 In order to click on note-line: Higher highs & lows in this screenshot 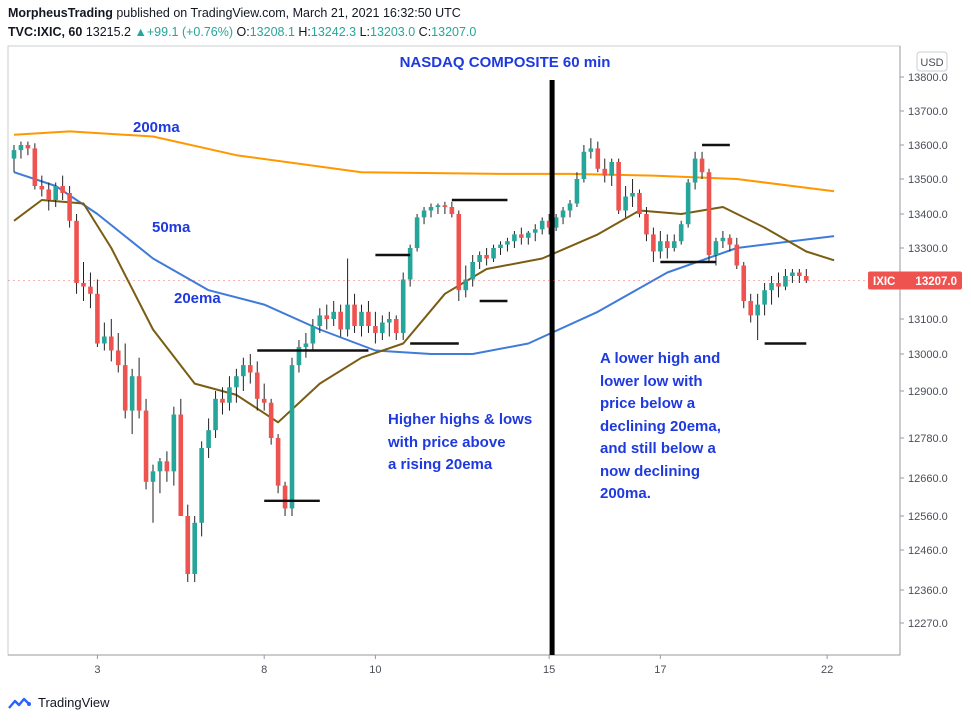, I will do `click(460, 419)`.